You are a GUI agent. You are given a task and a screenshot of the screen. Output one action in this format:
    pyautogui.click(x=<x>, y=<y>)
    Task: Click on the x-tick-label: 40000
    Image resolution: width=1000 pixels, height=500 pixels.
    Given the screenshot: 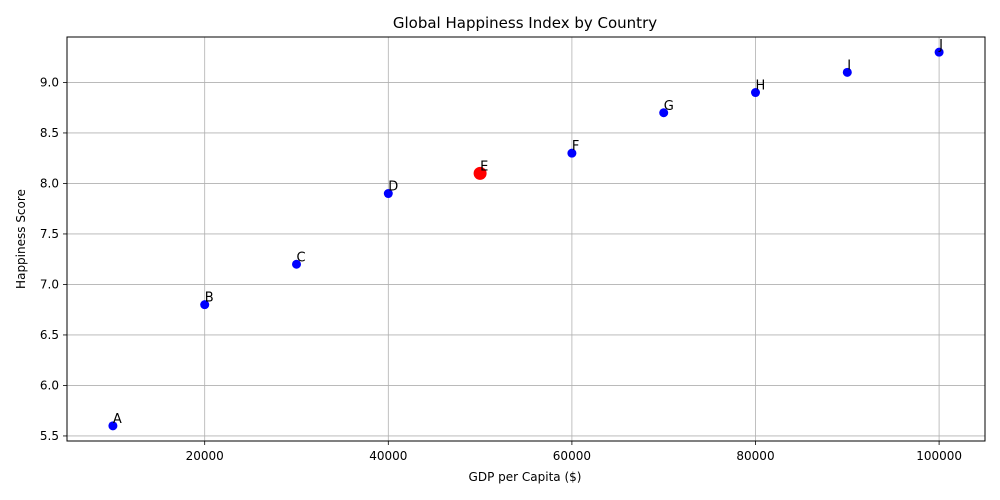 What is the action you would take?
    pyautogui.click(x=388, y=456)
    